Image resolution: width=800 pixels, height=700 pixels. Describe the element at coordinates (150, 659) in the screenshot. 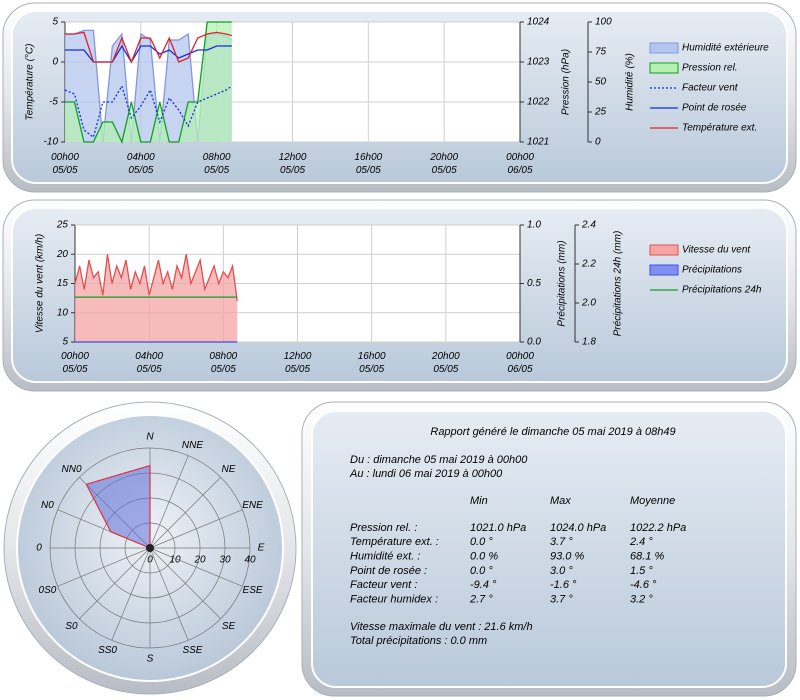

I see `direction-label: S` at that location.